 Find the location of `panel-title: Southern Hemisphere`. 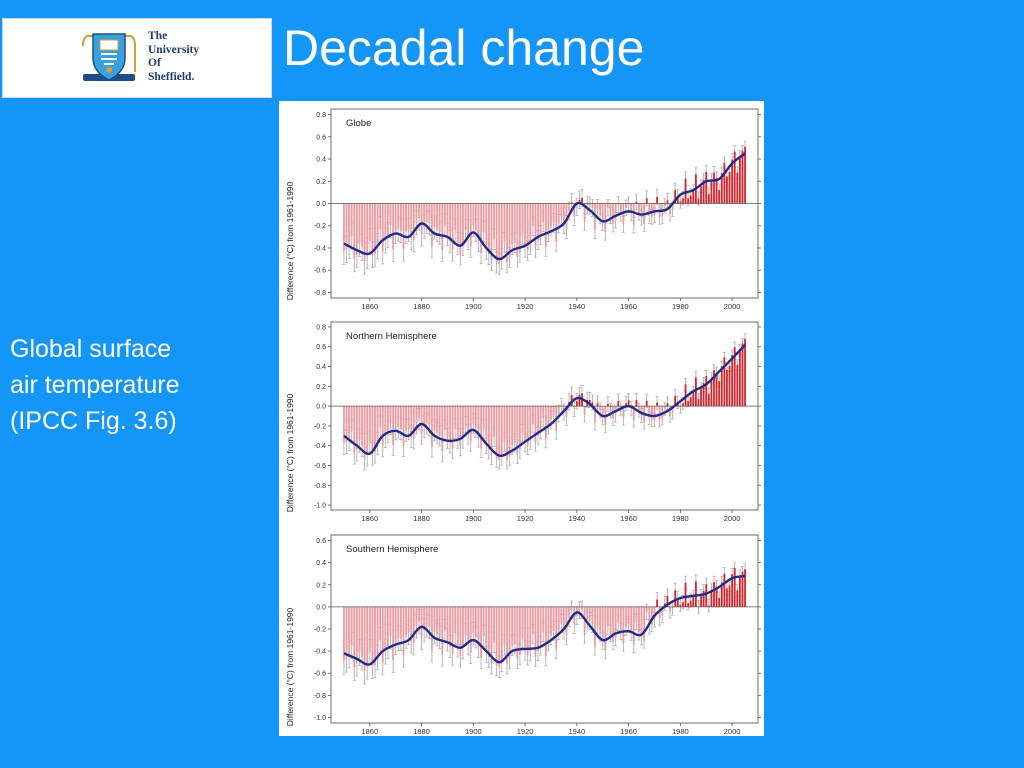

panel-title: Southern Hemisphere is located at coordinates (392, 549).